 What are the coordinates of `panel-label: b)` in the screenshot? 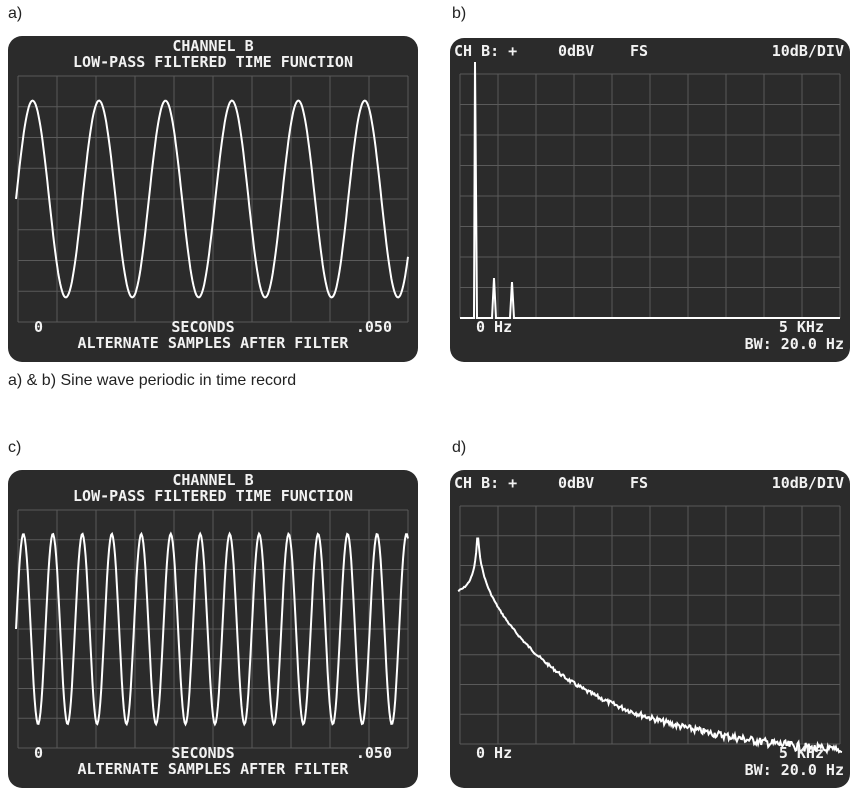 It's located at (459, 13).